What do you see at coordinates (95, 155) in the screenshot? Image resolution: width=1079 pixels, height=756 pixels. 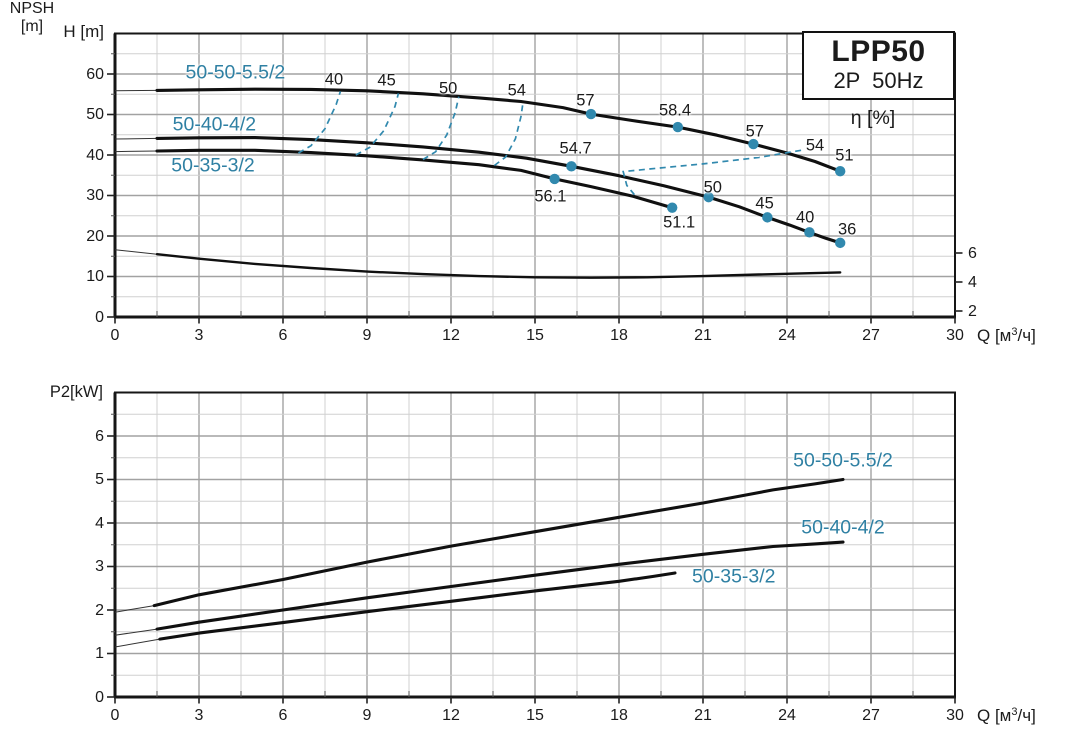 I see `y-tick-label: 40` at bounding box center [95, 155].